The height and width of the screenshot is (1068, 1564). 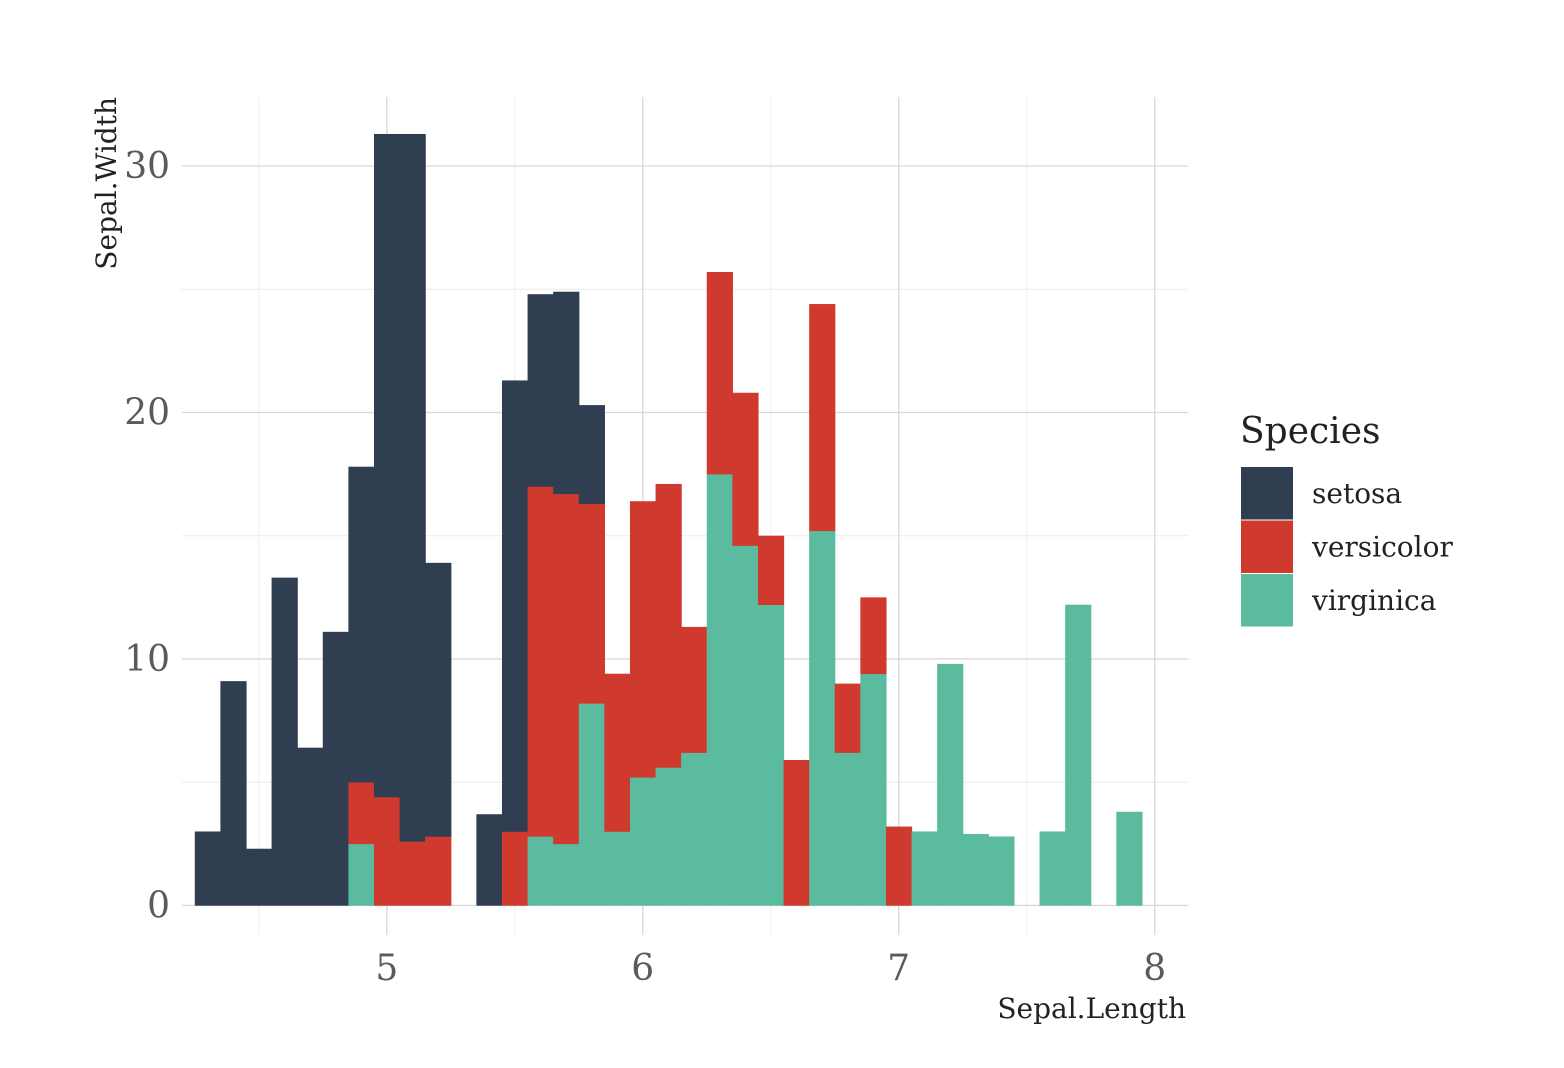 What do you see at coordinates (147, 659) in the screenshot?
I see `y-tick-label: 10` at bounding box center [147, 659].